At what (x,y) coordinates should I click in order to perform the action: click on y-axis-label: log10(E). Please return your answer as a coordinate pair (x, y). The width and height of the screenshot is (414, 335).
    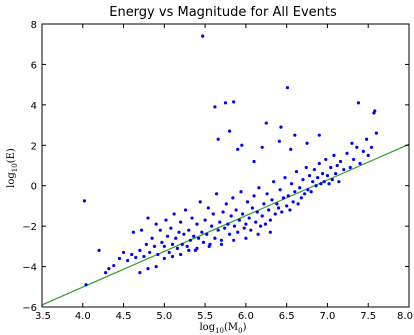
    Looking at the image, I should click on (12, 168).